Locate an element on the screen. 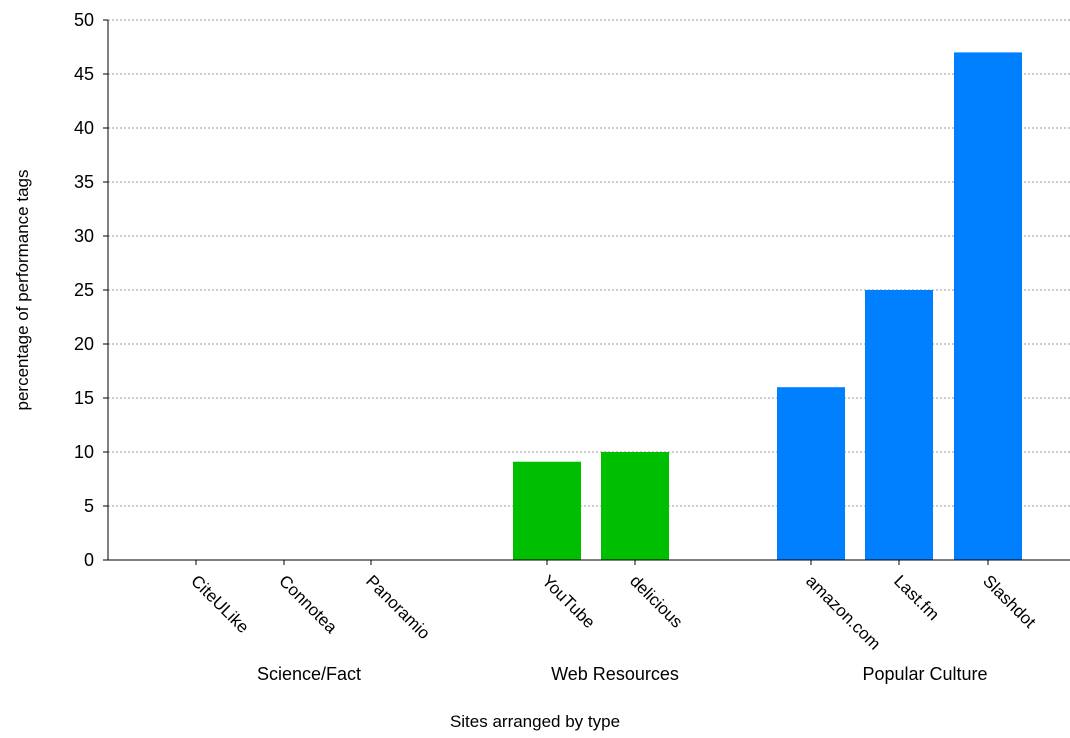 The width and height of the screenshot is (1070, 738). category-label: CiteULike is located at coordinates (220, 604).